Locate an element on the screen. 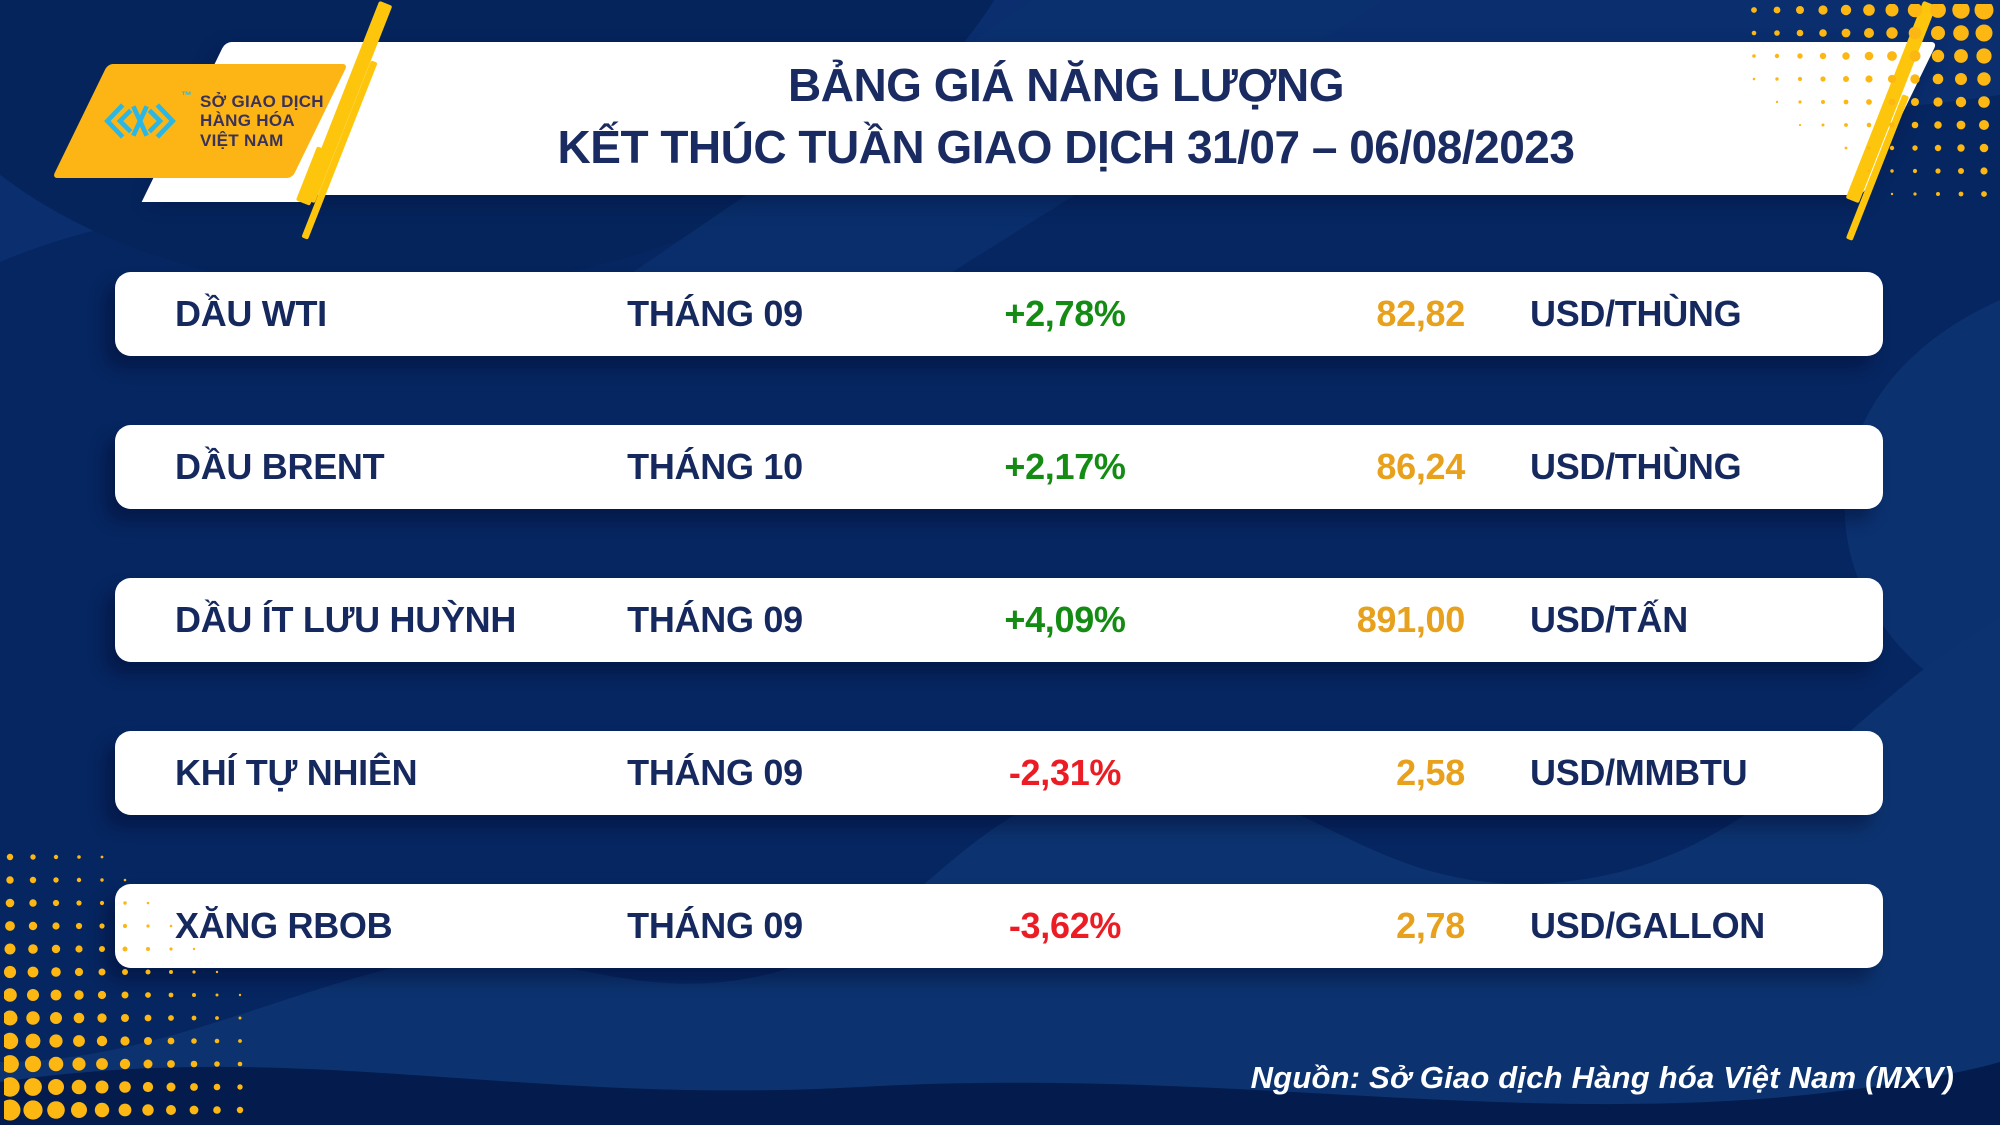 The width and height of the screenshot is (2000, 1125). commodity-name: DẦU BRENT is located at coordinates (280, 466).